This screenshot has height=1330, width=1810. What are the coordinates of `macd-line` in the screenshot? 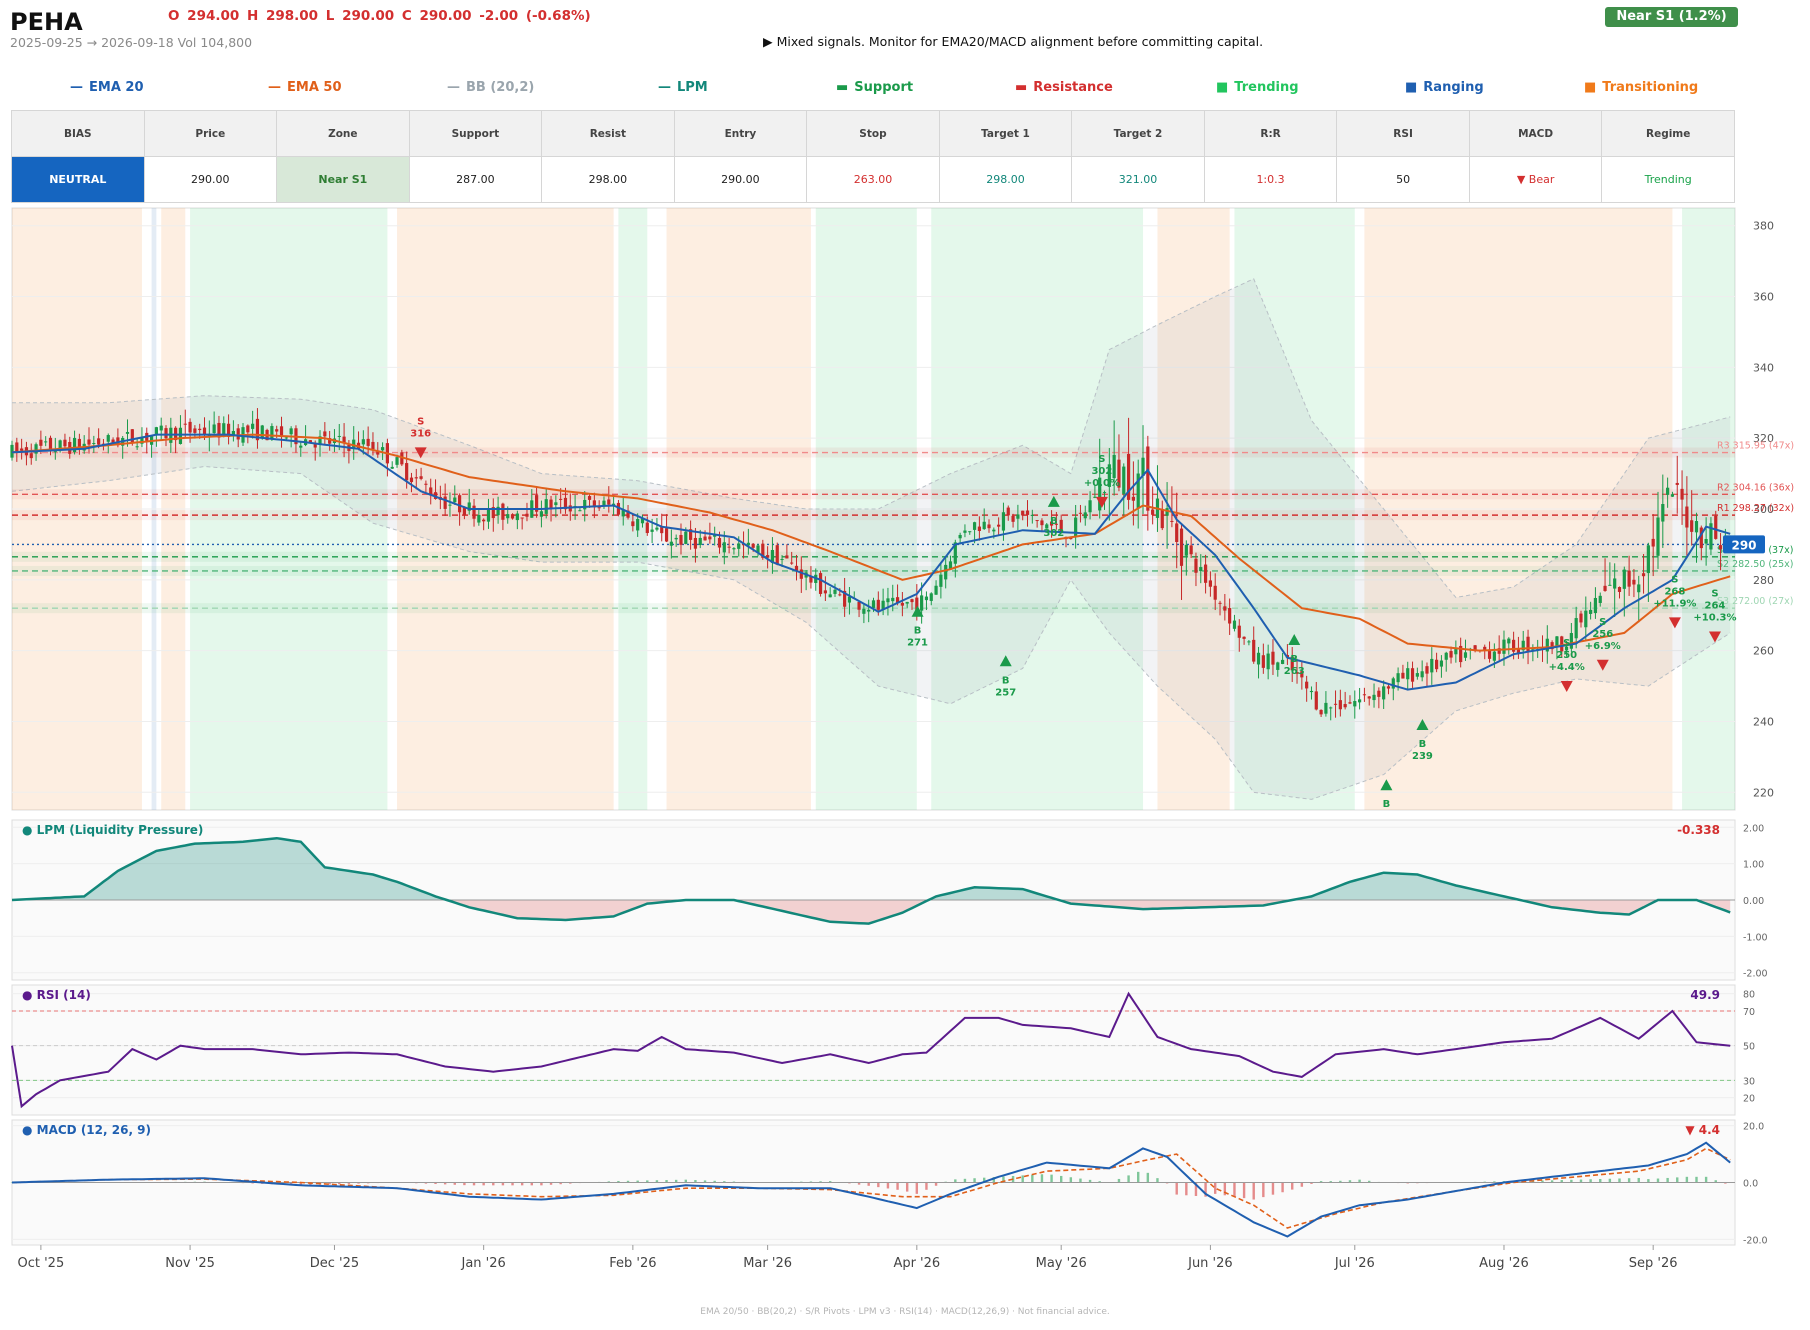 It's located at (871, 1189).